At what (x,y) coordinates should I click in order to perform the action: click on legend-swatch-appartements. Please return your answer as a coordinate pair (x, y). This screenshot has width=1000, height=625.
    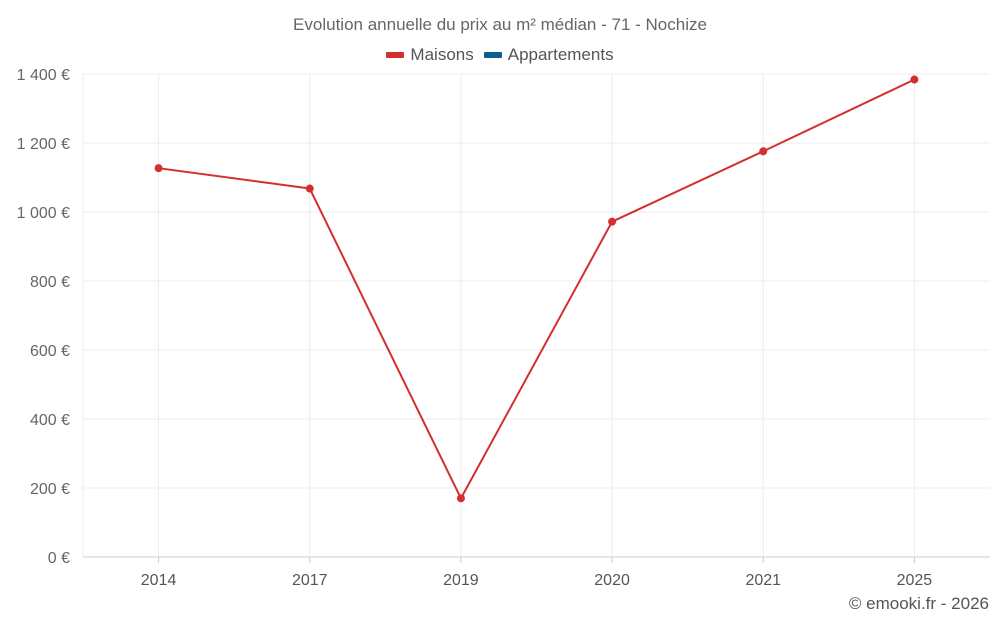
    Looking at the image, I should click on (492, 55).